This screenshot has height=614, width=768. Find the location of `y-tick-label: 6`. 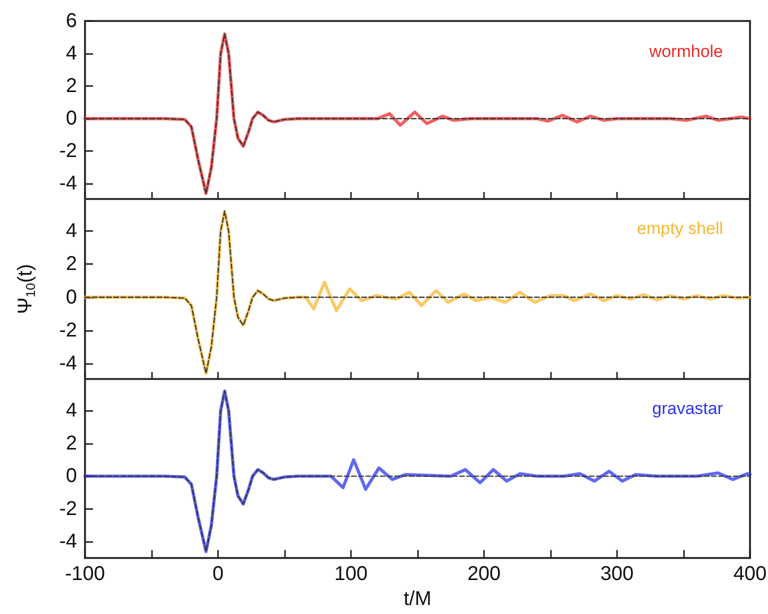

y-tick-label: 6 is located at coordinates (71, 21).